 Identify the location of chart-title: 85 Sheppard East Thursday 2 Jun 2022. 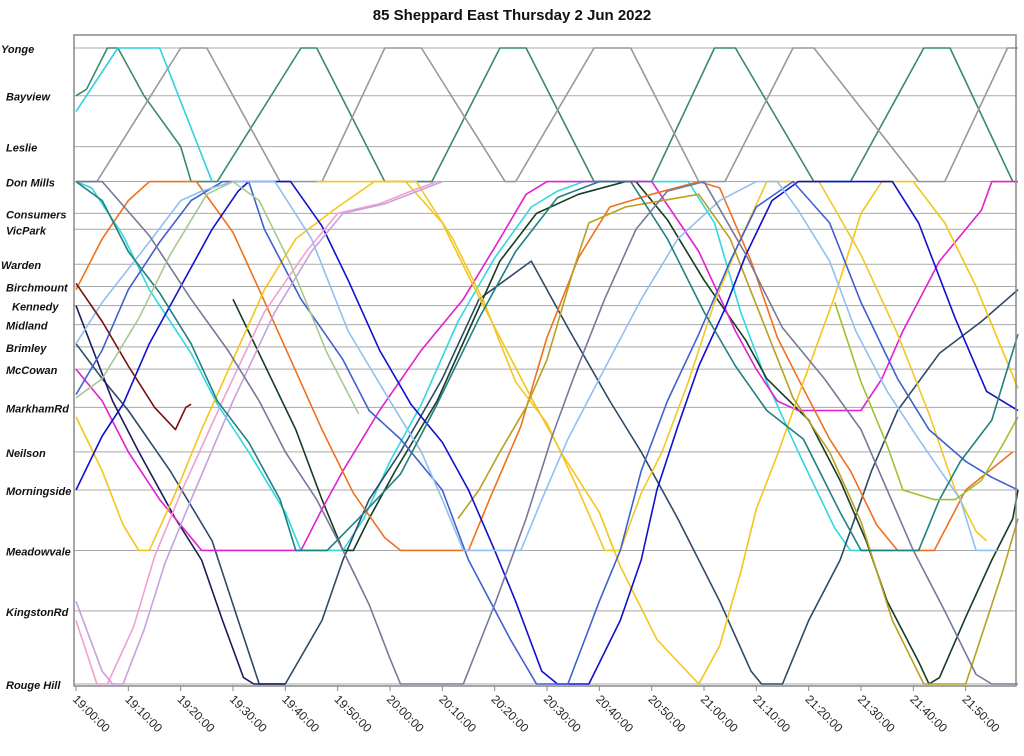
(512, 15).